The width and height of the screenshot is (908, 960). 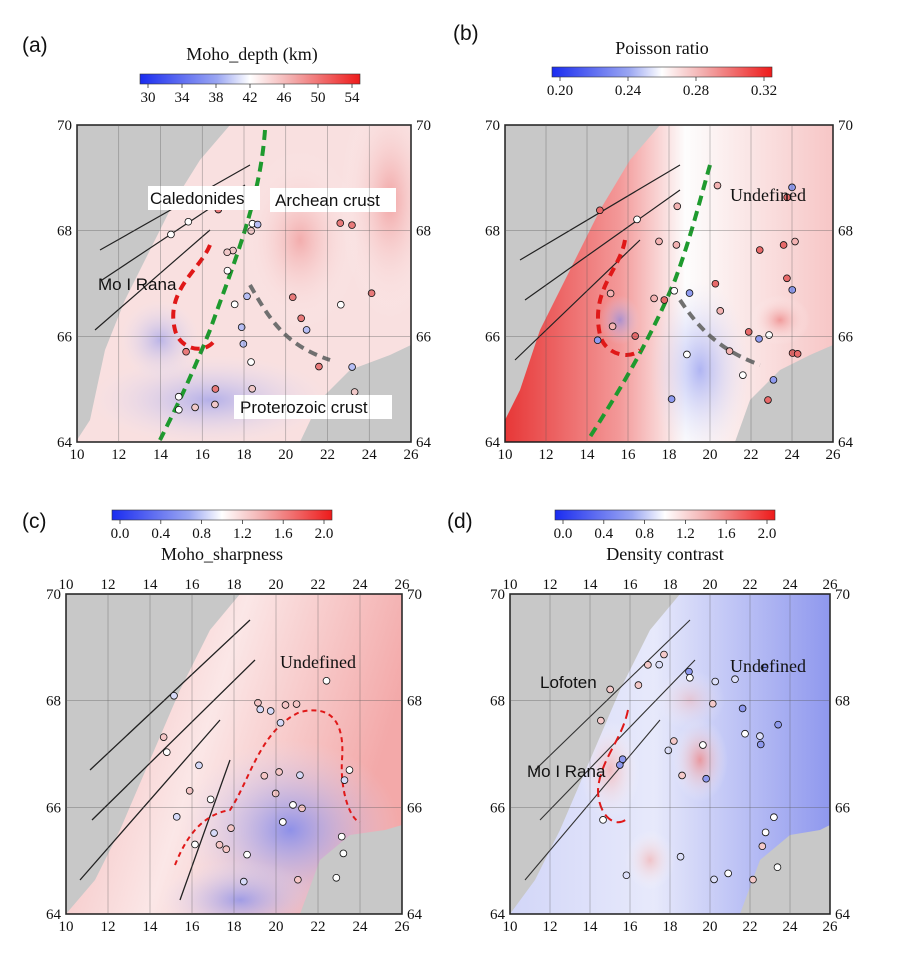 I want to click on colorbar-tick-label: 1.2, so click(x=242, y=534).